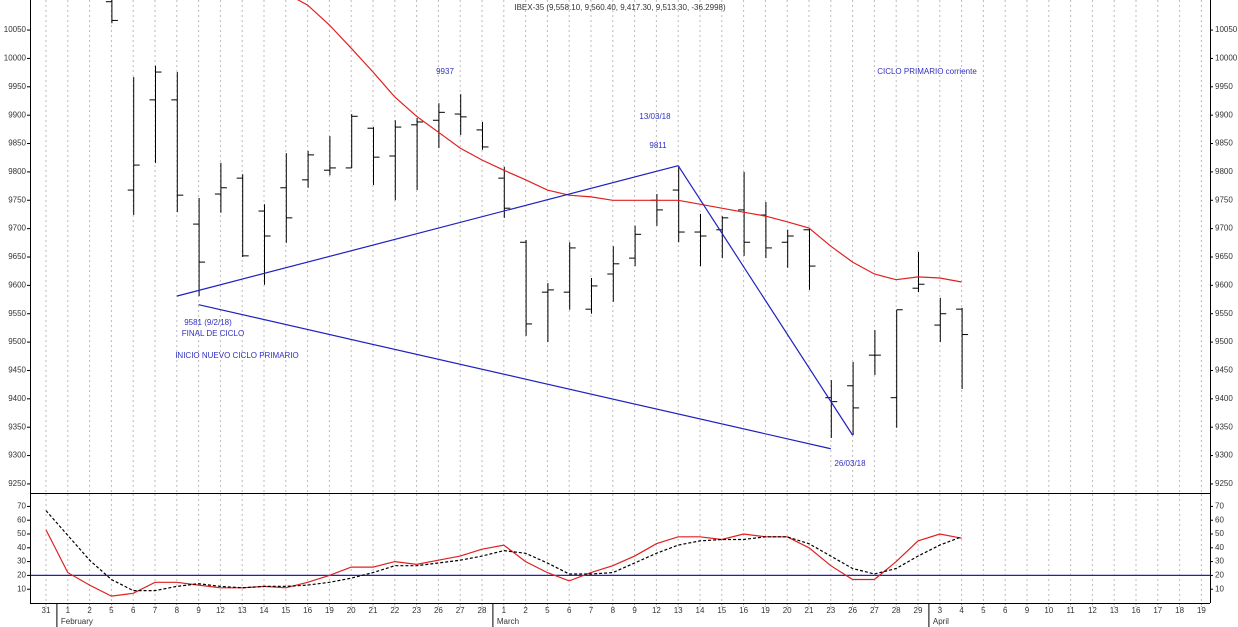 Image resolution: width=1238 pixels, height=627 pixels. Describe the element at coordinates (941, 621) in the screenshot. I see `month-label: April` at that location.